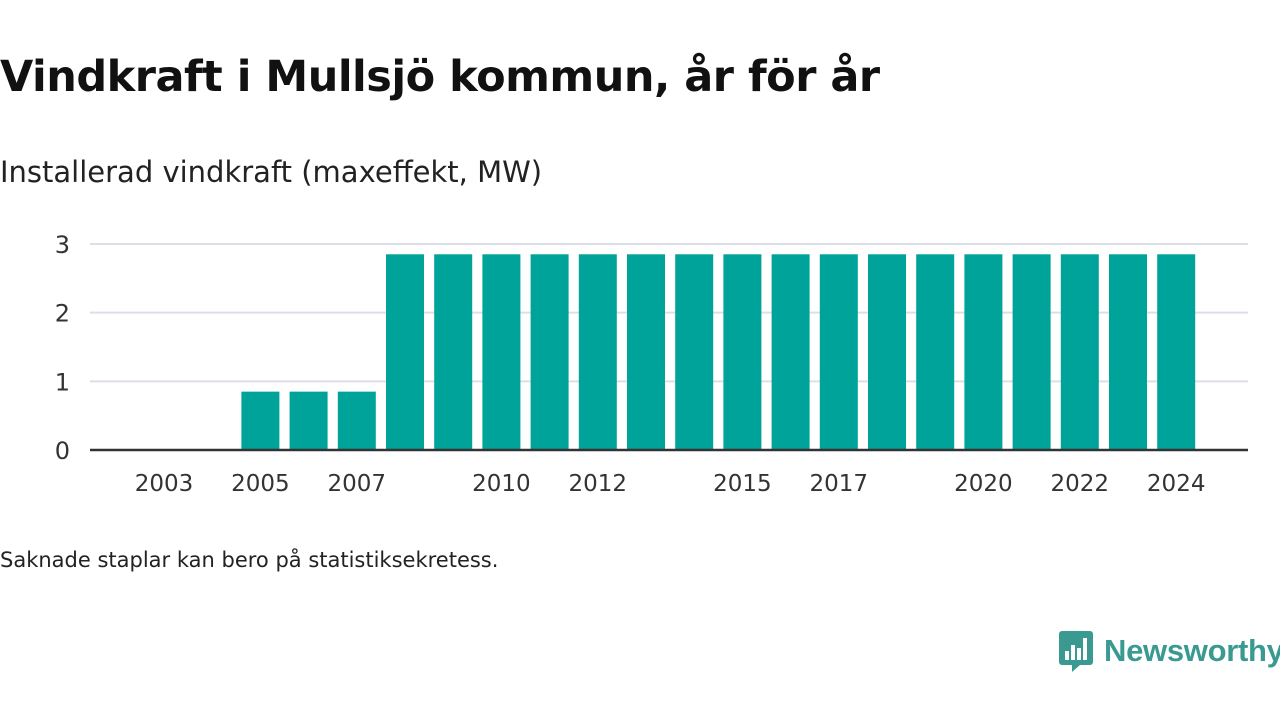 The image size is (1280, 720). Describe the element at coordinates (405, 352) in the screenshot. I see `bar-2008` at that location.